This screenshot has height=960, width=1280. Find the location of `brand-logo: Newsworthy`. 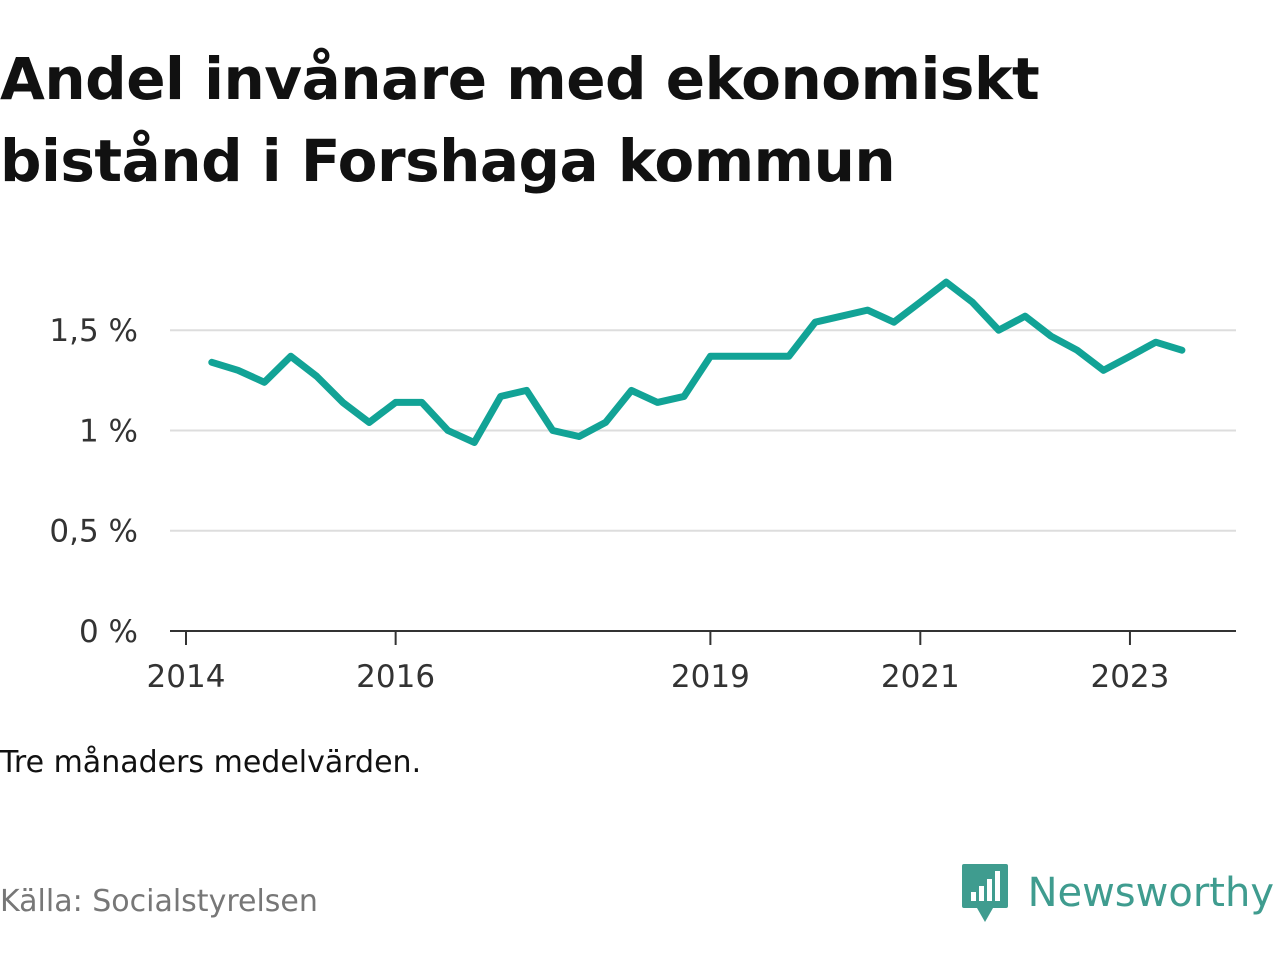

brand-logo: Newsworthy is located at coordinates (1117, 893).